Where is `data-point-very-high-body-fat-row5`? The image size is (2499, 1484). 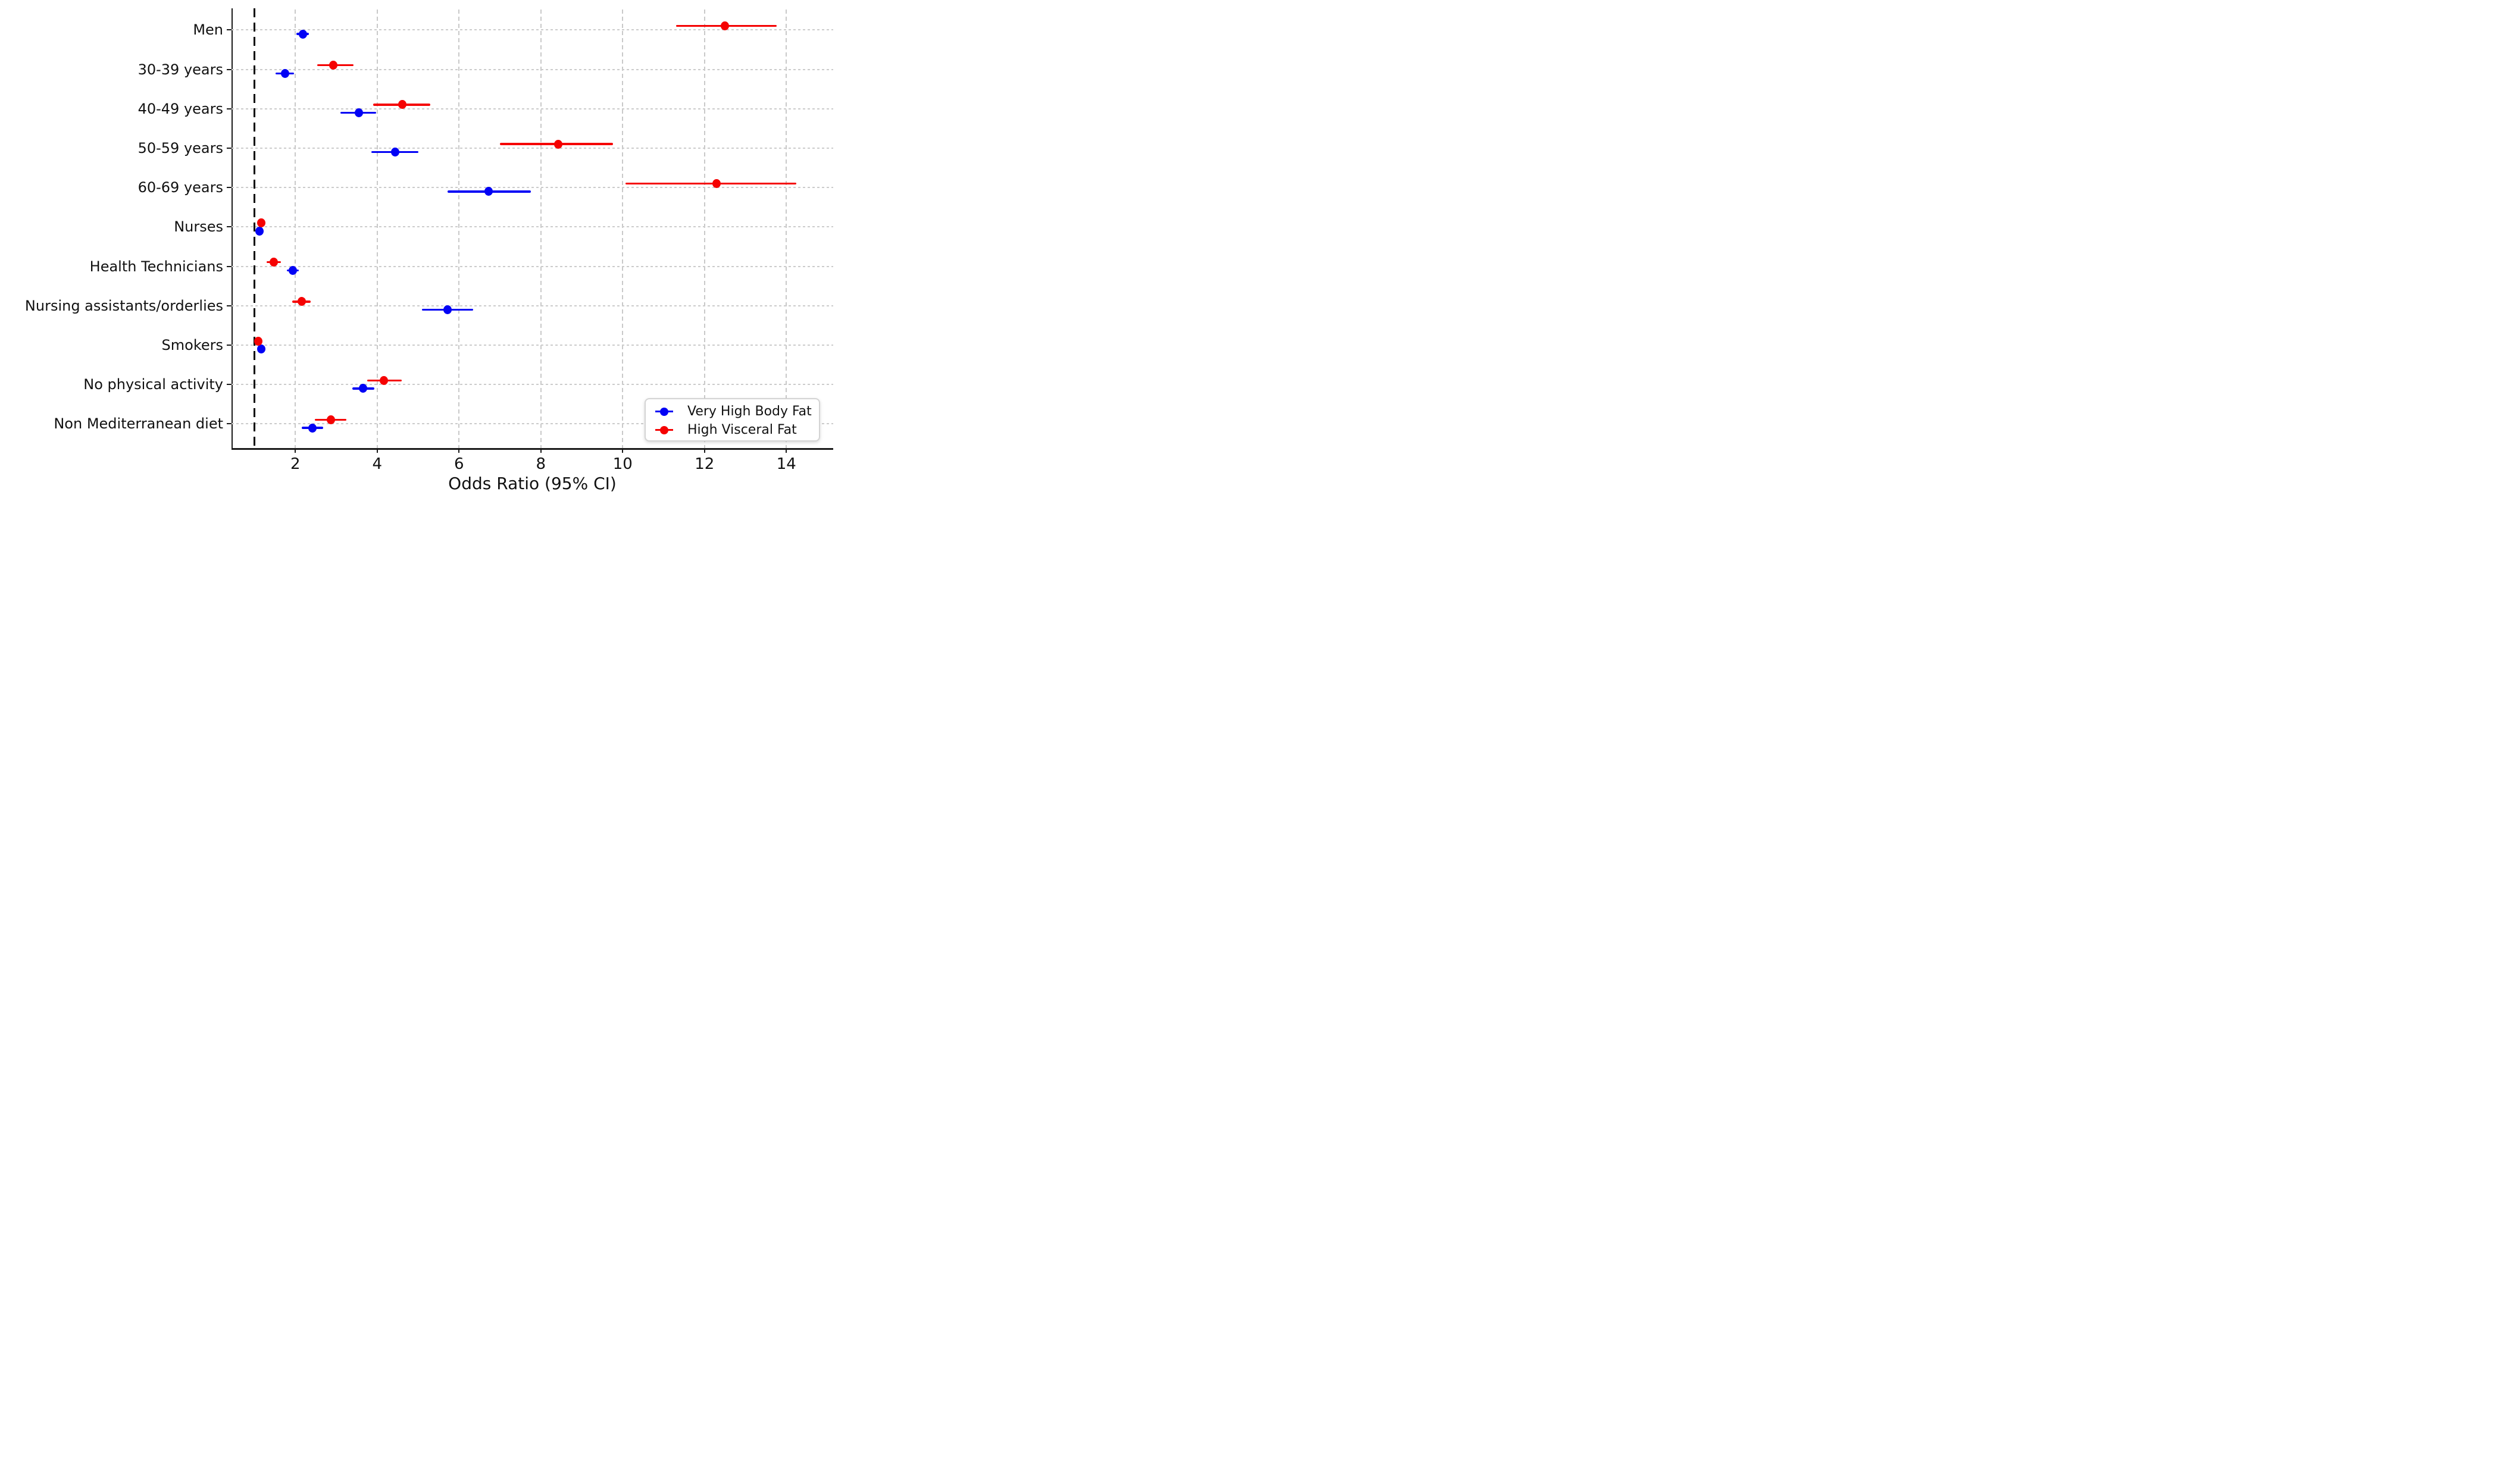
data-point-very-high-body-fat-row5 is located at coordinates (259, 231).